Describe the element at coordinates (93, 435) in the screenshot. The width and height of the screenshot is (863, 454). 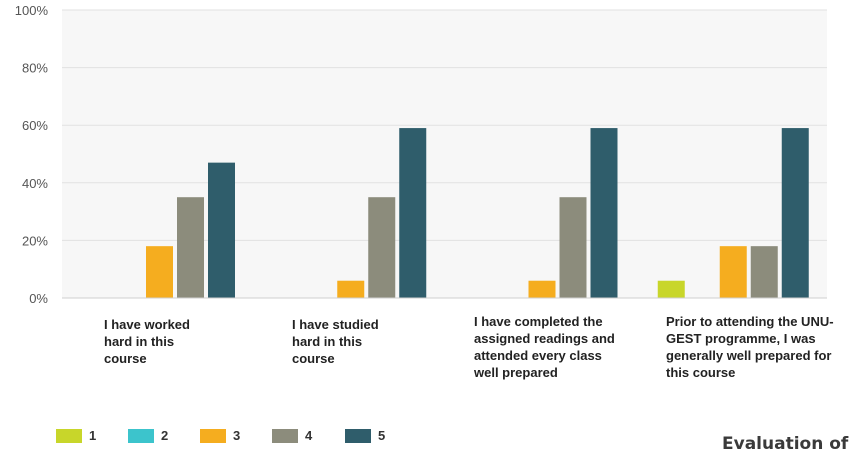
I see `legend-label: 1` at that location.